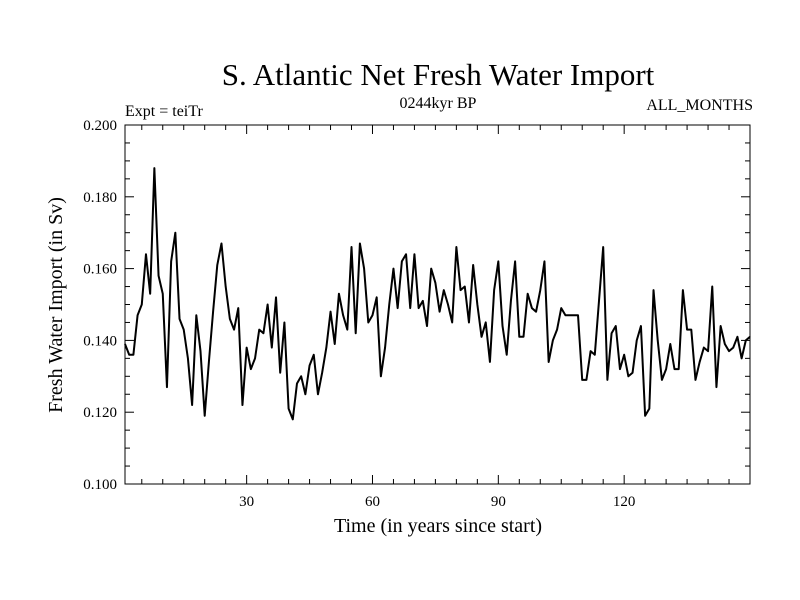  Describe the element at coordinates (498, 502) in the screenshot. I see `x-tick-label: 90` at that location.